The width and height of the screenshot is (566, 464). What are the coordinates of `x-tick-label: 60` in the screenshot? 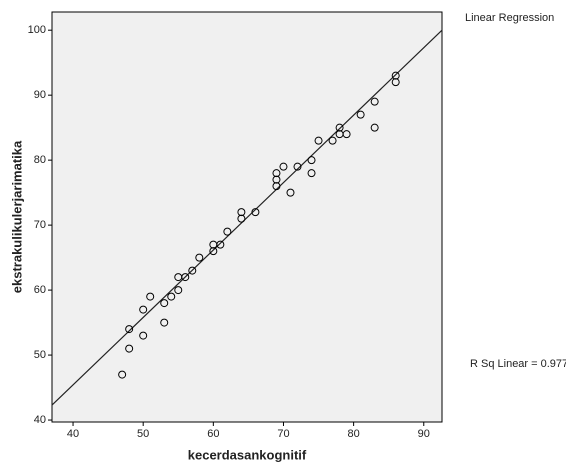 It's located at (213, 434).